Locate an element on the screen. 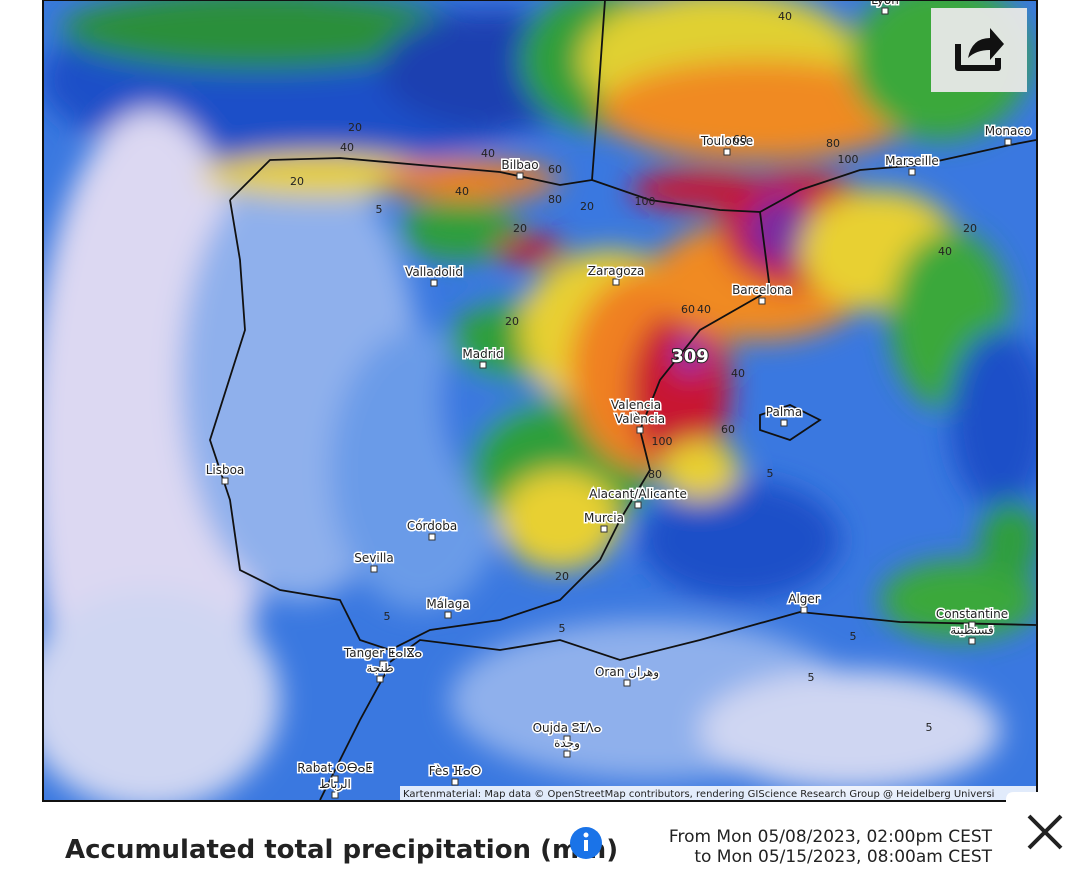 The image size is (1079, 885). city-label: Murcia is located at coordinates (604, 518).